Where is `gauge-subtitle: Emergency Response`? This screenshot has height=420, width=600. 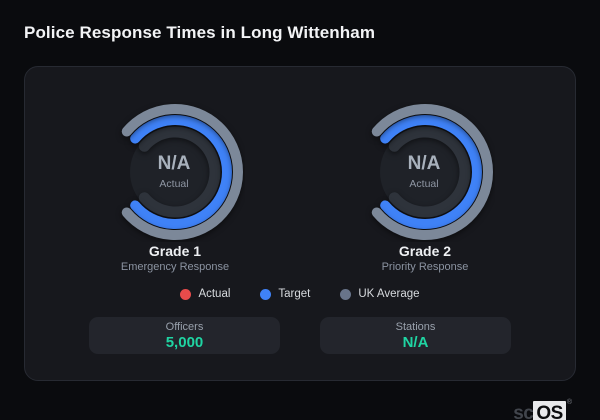 gauge-subtitle: Emergency Response is located at coordinates (175, 267).